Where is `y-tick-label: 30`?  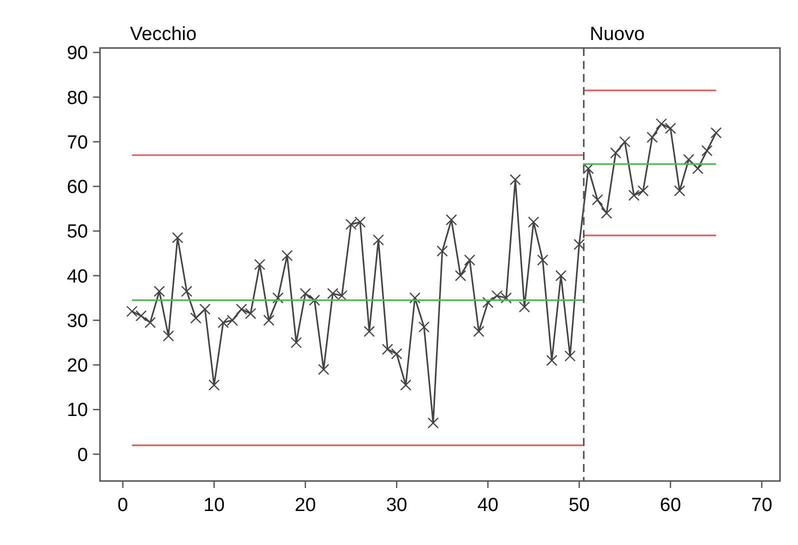
y-tick-label: 30 is located at coordinates (77, 321).